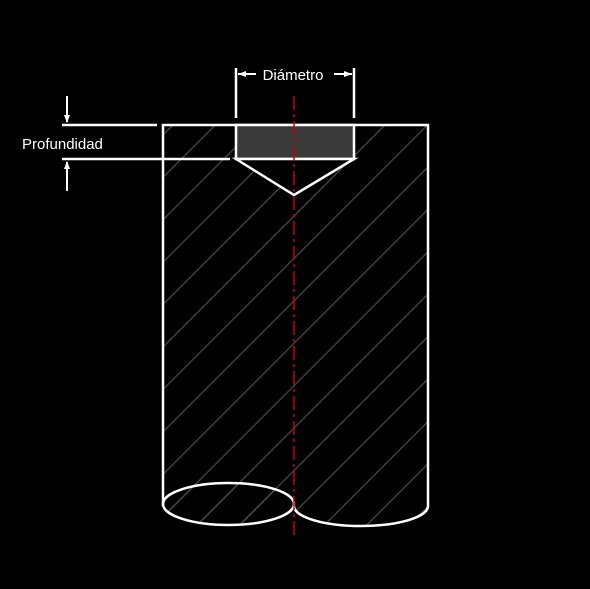  I want to click on depth-arrow-top, so click(67, 119).